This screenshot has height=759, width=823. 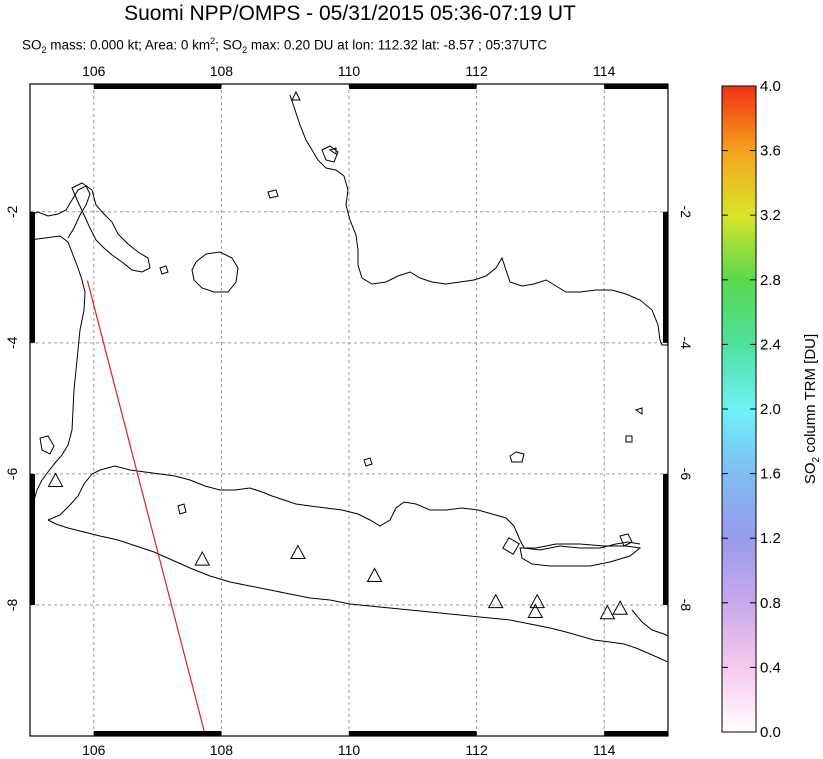 What do you see at coordinates (476, 750) in the screenshot?
I see `lon-label-bottom-112: 112` at bounding box center [476, 750].